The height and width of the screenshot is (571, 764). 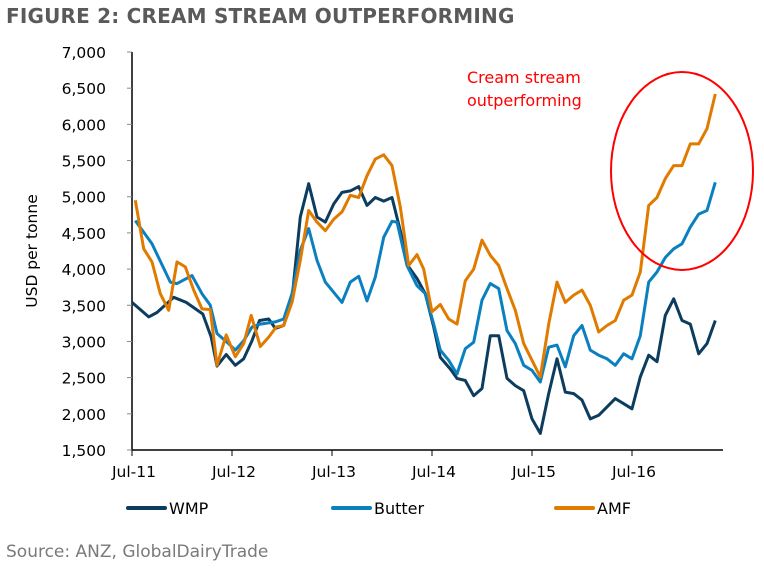 I want to click on y-tick-label: 3,000, so click(x=84, y=342).